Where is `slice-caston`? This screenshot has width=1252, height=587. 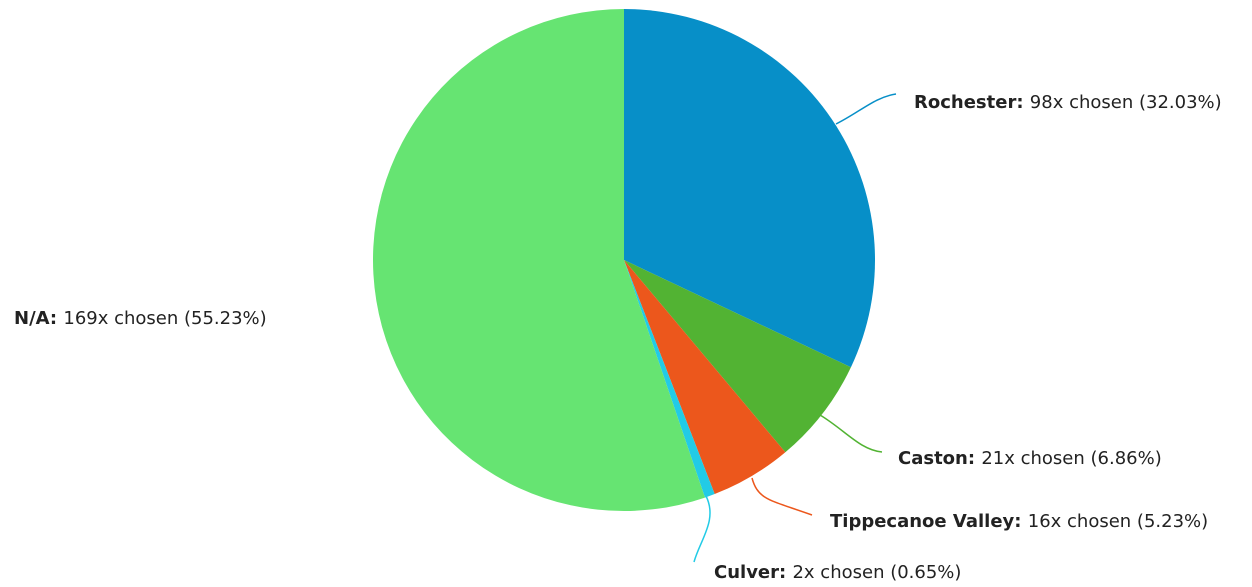 slice-caston is located at coordinates (737, 356).